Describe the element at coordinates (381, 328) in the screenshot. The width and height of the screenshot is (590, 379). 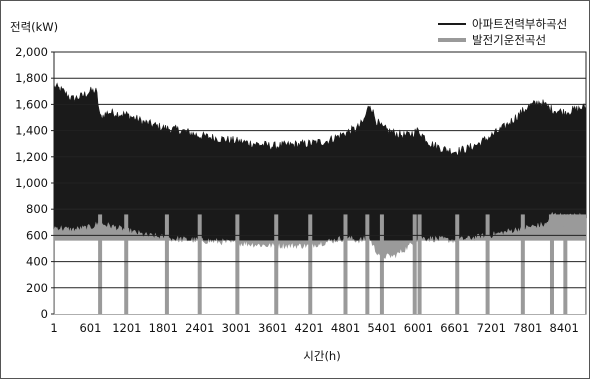
I see `x-tick-label-9: 5401` at that location.